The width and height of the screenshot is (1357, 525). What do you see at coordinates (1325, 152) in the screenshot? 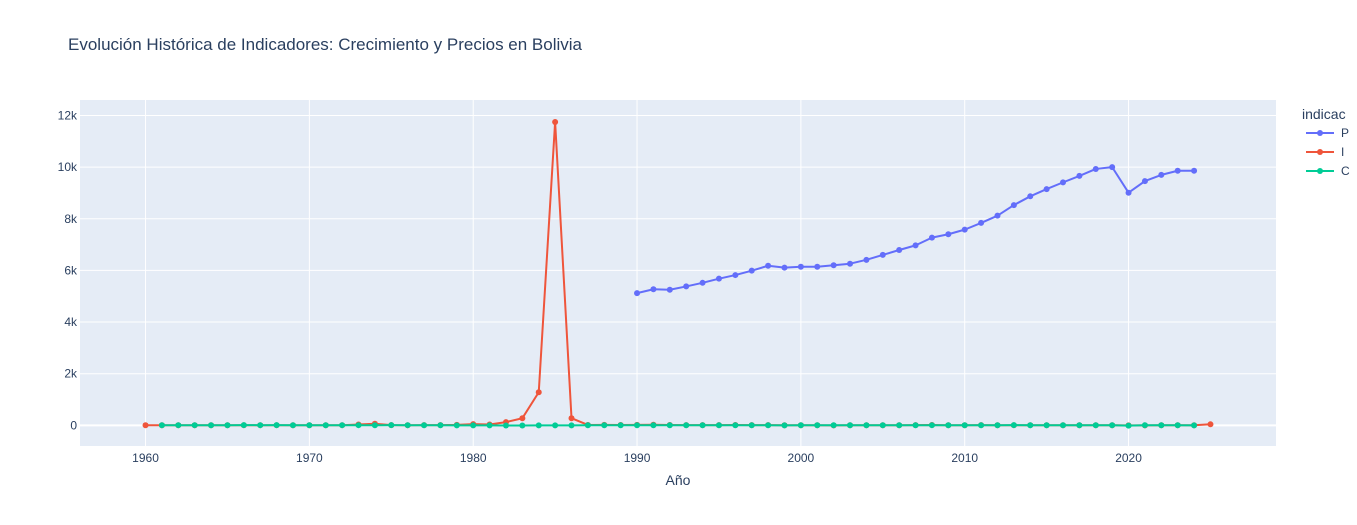
I see `legend-item-i: I` at bounding box center [1325, 152].